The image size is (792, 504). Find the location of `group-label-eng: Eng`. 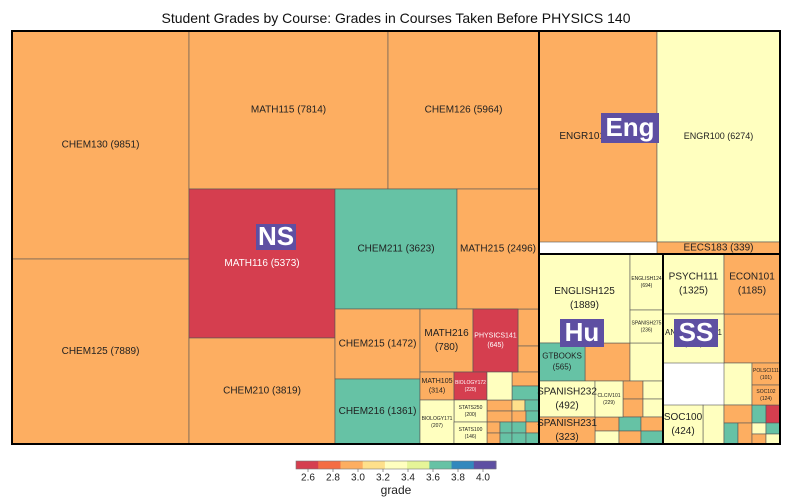

group-label-eng: Eng is located at coordinates (629, 127).